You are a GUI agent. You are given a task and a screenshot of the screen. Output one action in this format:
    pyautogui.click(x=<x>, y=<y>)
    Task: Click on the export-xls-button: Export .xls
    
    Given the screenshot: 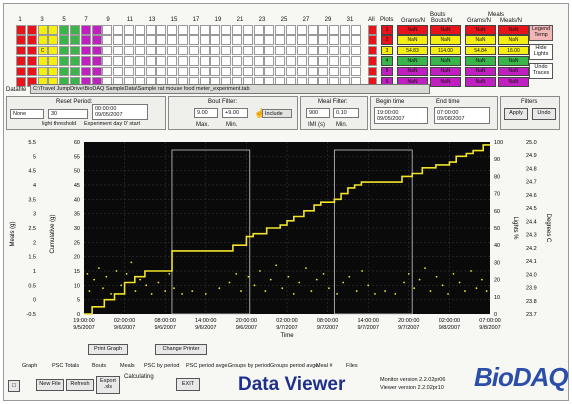 What is the action you would take?
    pyautogui.click(x=108, y=385)
    